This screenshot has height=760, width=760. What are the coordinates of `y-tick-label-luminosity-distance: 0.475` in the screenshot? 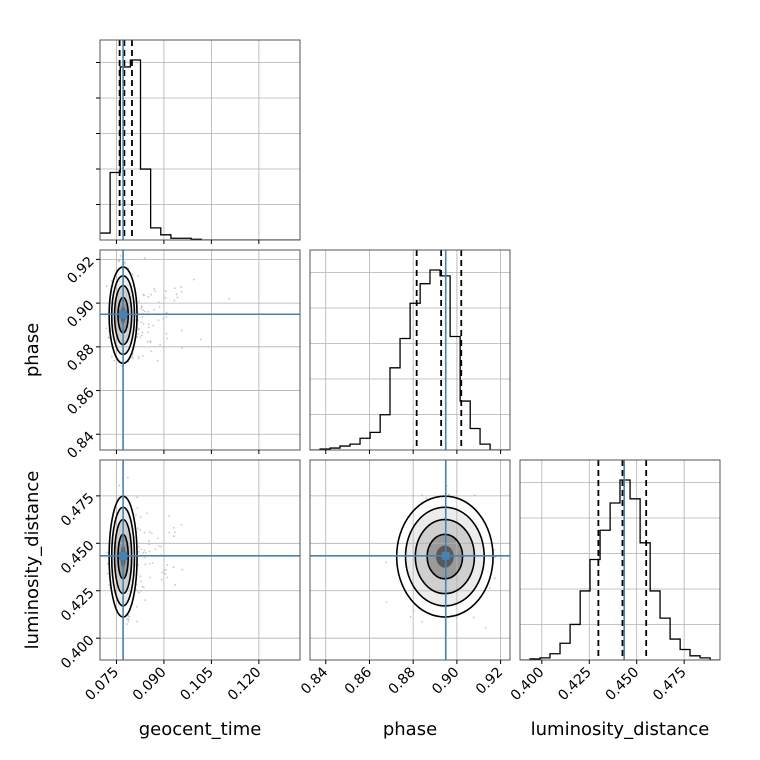 It's located at (78, 510).